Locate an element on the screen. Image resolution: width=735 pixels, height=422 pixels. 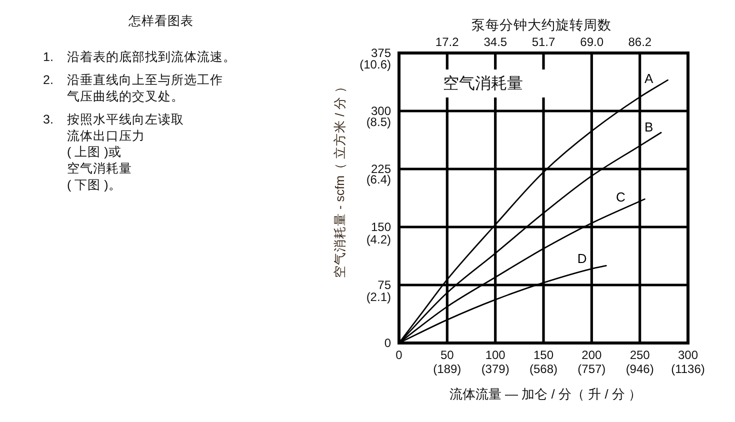
step-text: ( 下图 )。 is located at coordinates (94, 185).